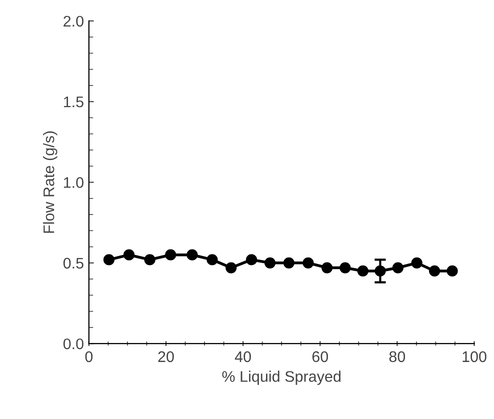  Describe the element at coordinates (89, 356) in the screenshot. I see `x-tick-label: 0` at that location.